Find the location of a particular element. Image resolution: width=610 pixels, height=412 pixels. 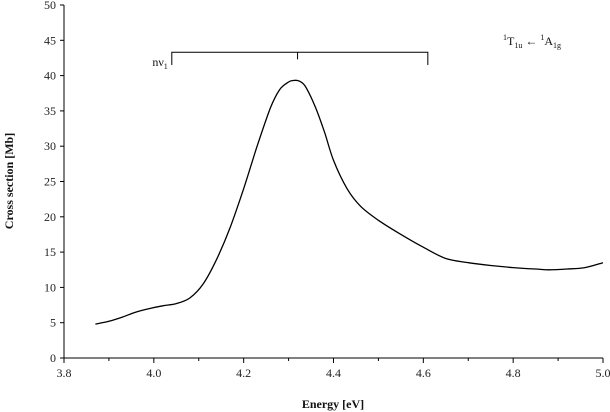

y-tick-label: 25 is located at coordinates (50, 182).